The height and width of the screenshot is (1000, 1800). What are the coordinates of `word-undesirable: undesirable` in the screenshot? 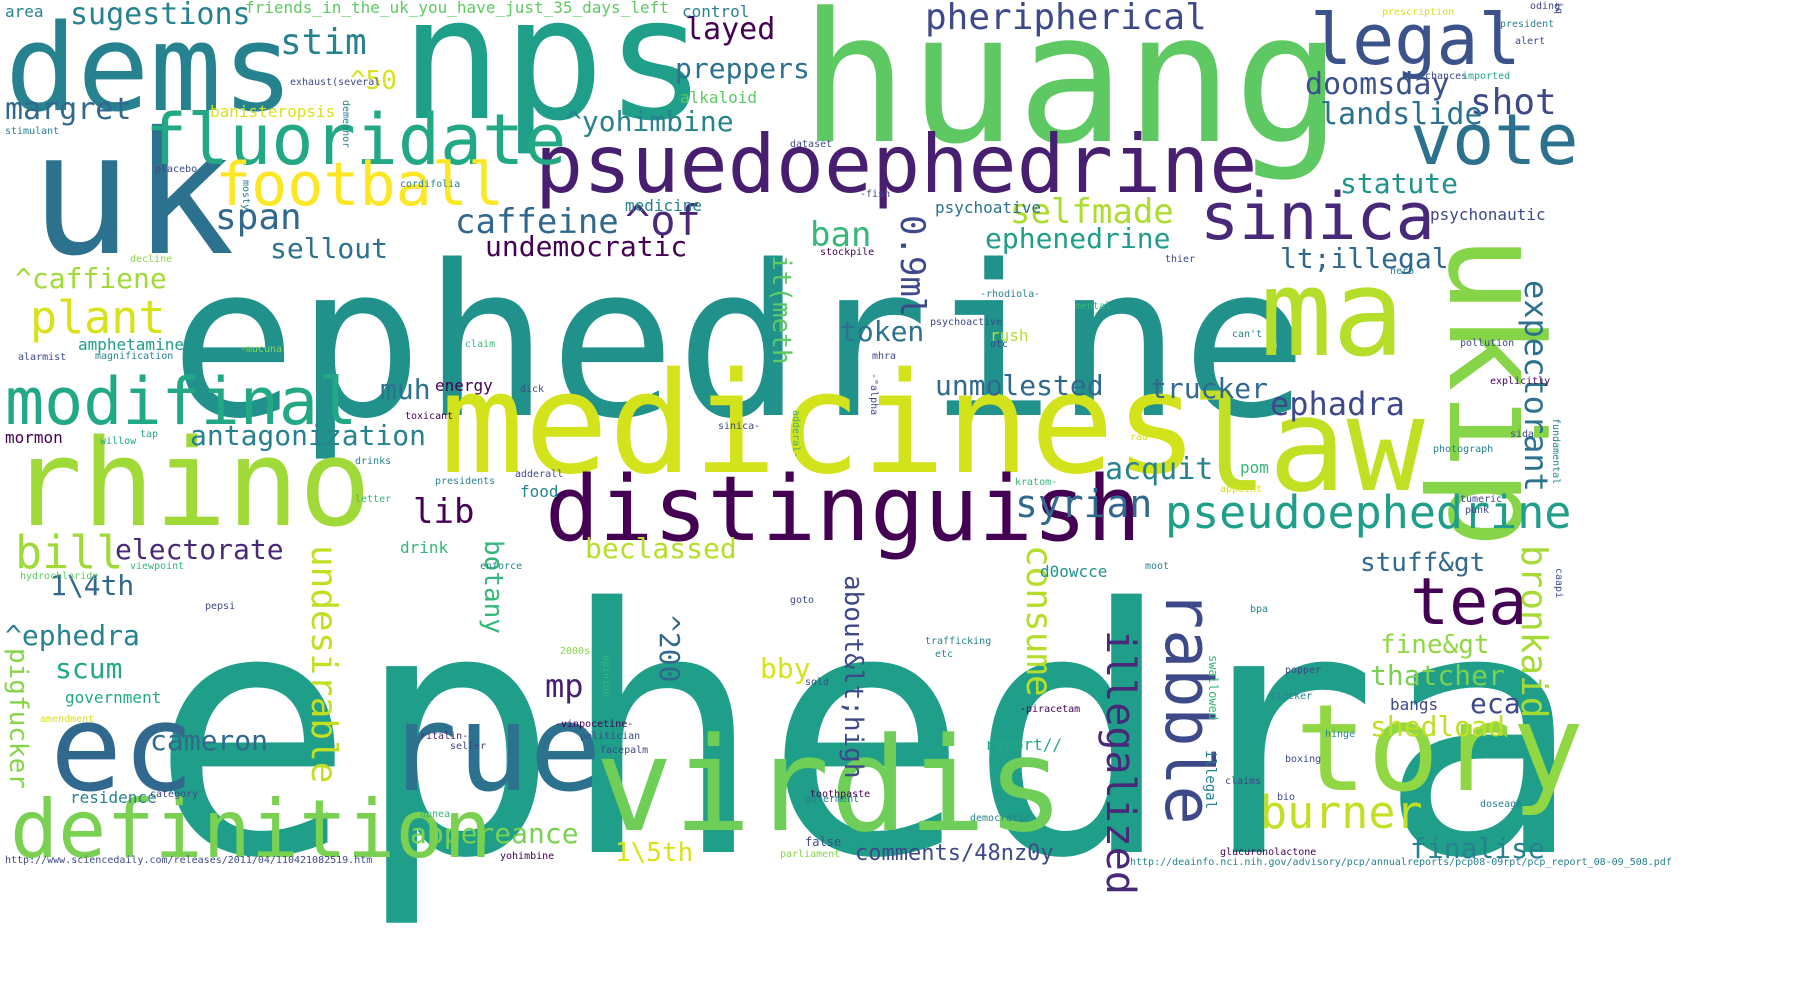 It's located at (323, 664).